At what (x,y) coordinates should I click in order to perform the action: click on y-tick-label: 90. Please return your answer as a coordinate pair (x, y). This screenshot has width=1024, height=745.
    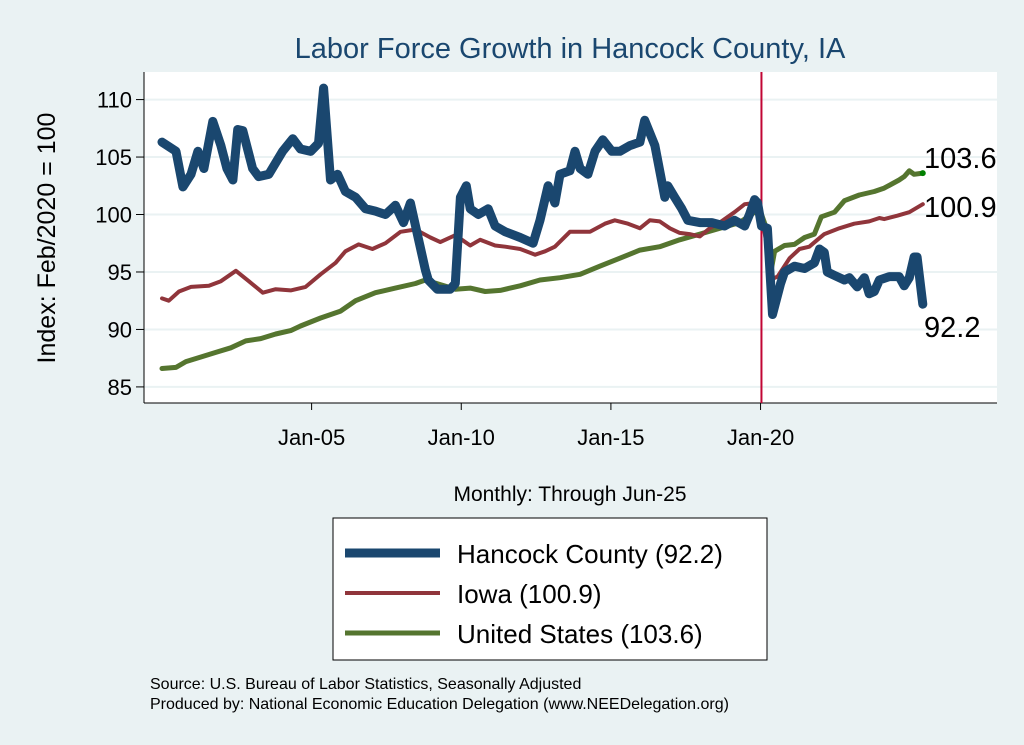
    Looking at the image, I should click on (120, 329).